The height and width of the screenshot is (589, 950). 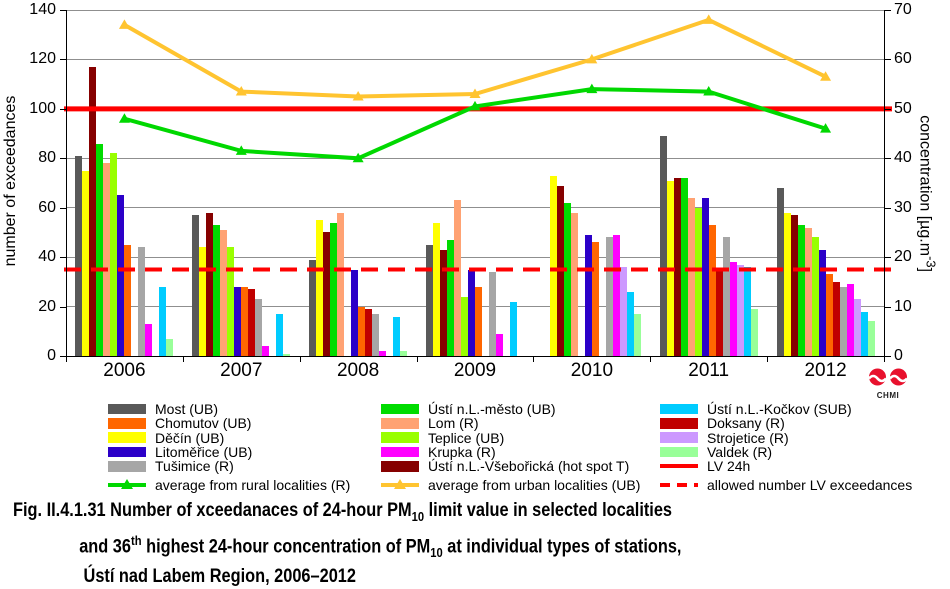 I want to click on legend-item: allowed number LV exceedances, so click(x=786, y=484).